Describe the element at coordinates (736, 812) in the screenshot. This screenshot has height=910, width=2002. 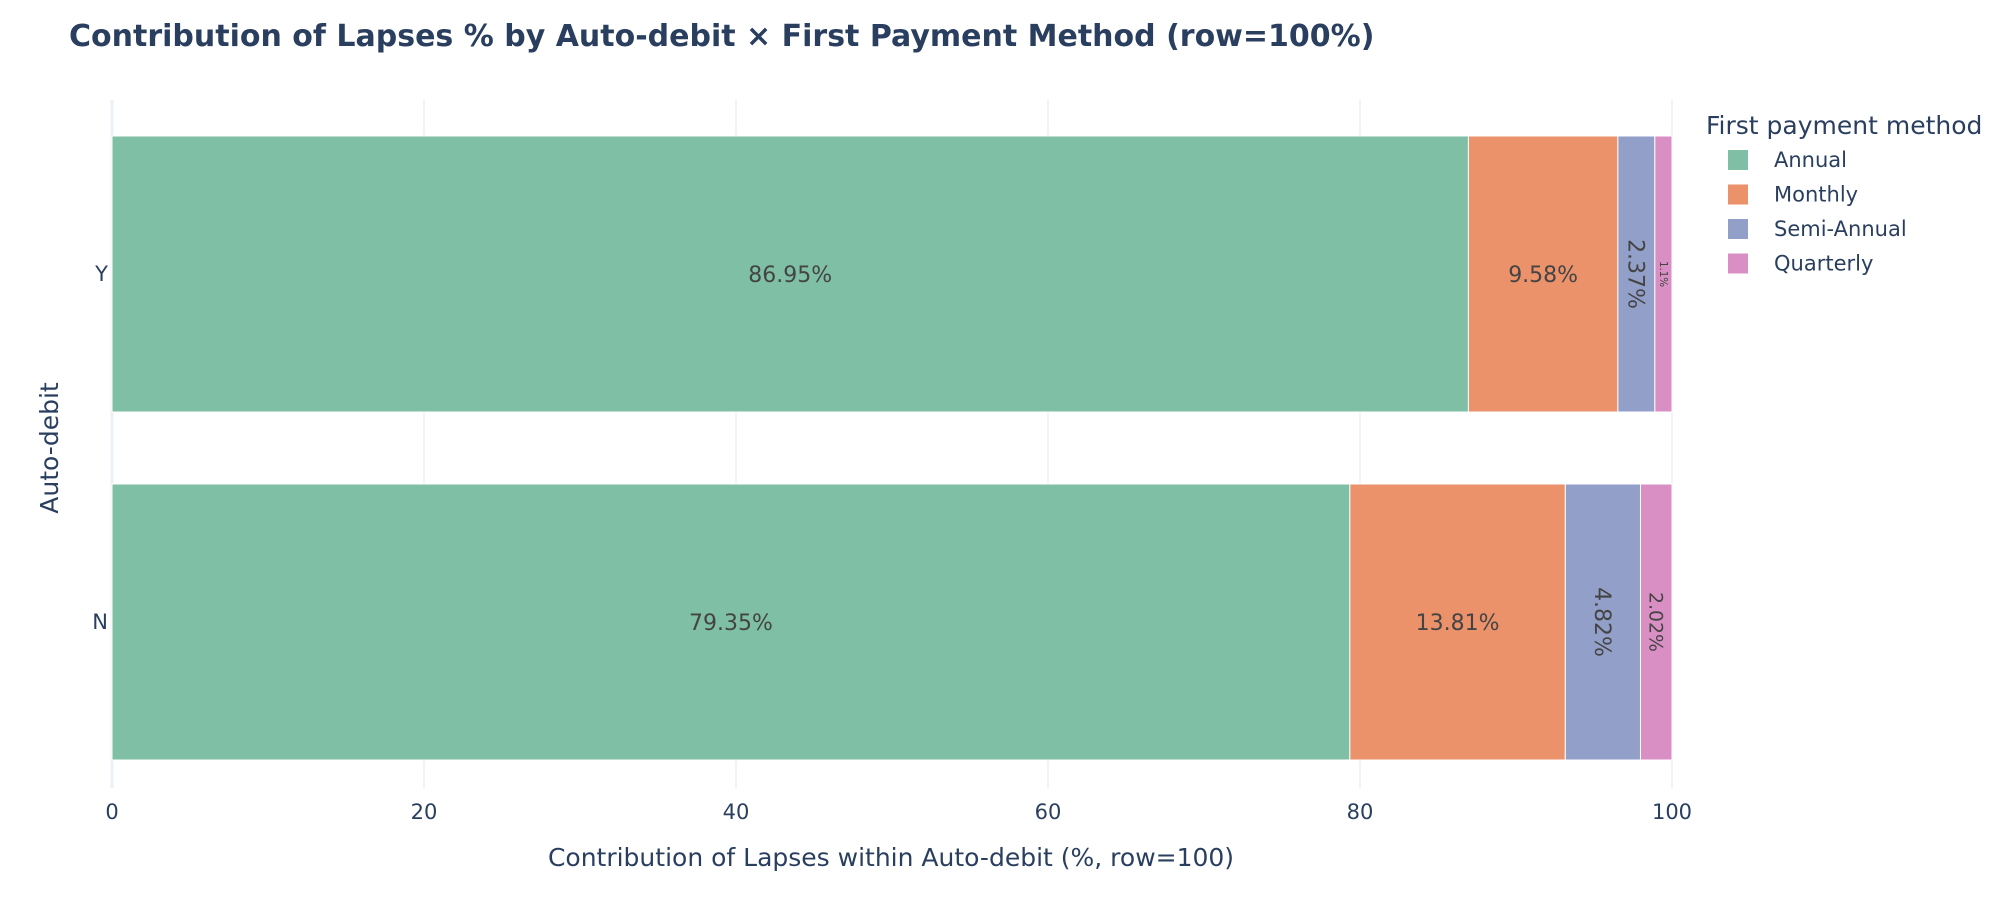
I see `x-tick-label: 40` at that location.